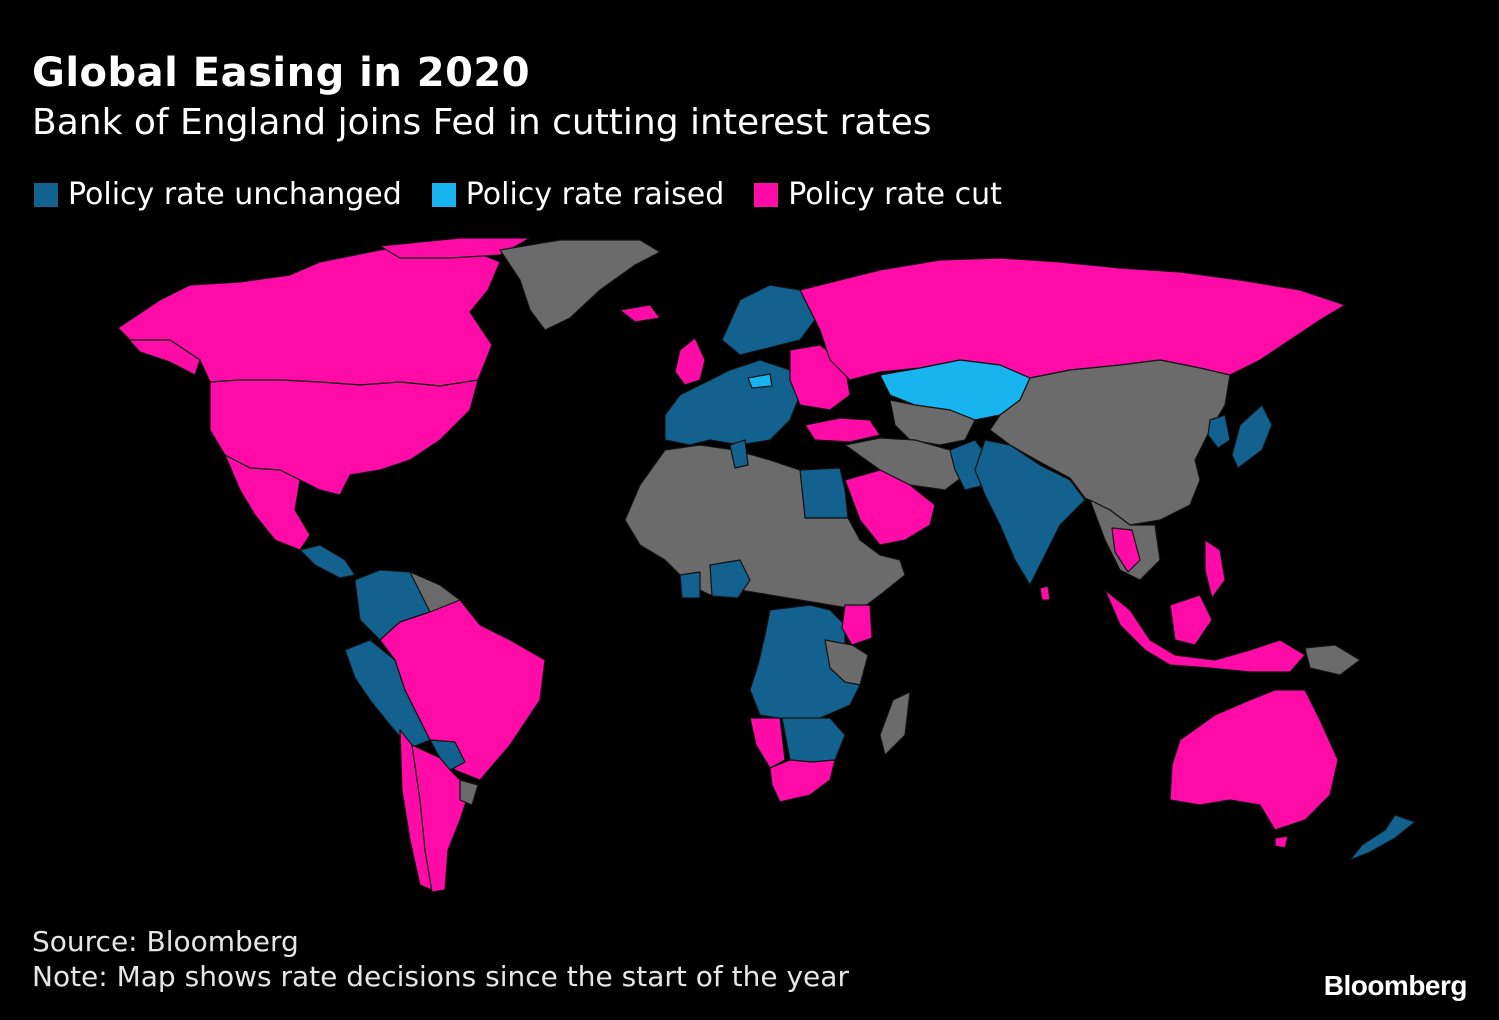 The image size is (1499, 1020). What do you see at coordinates (1219, 431) in the screenshot?
I see `region-korea` at bounding box center [1219, 431].